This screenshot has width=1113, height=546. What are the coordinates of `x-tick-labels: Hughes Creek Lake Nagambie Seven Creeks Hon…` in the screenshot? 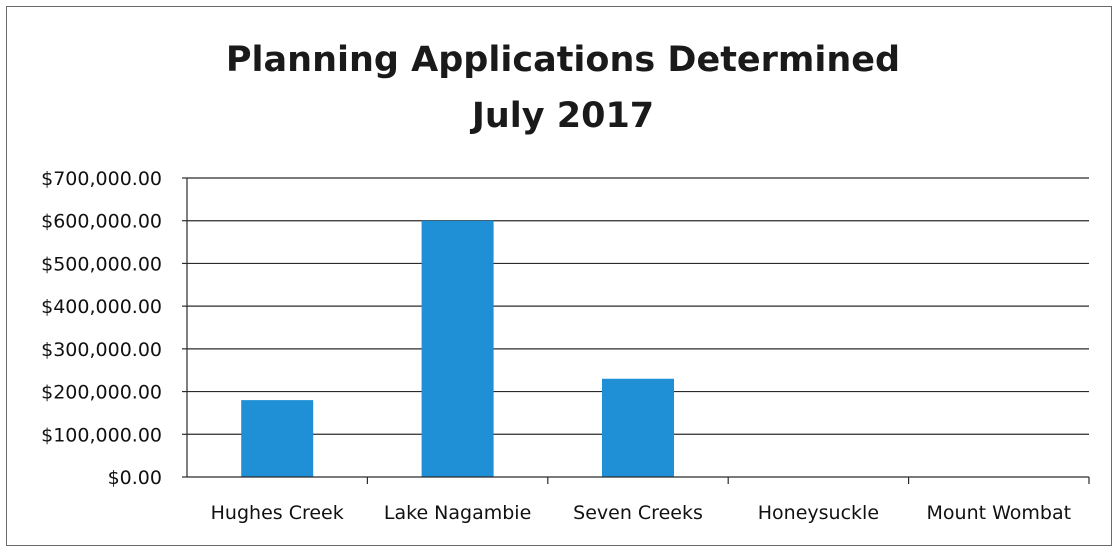 It's located at (641, 513).